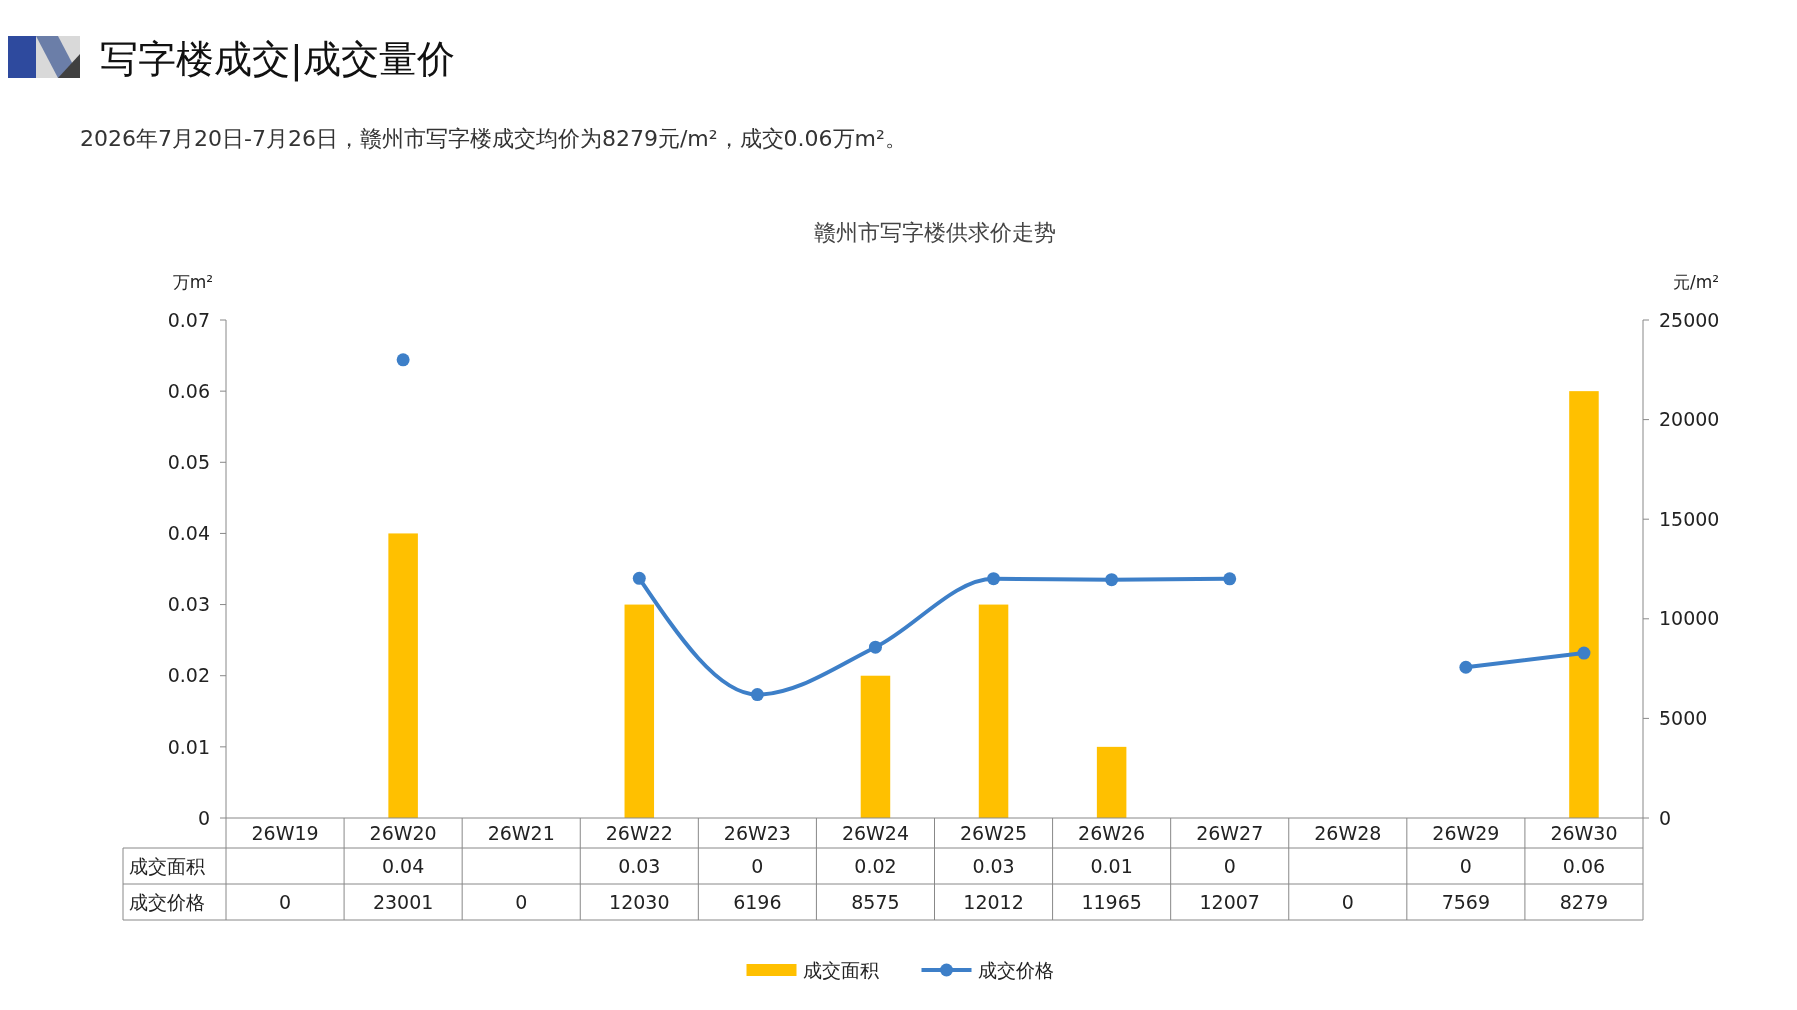  I want to click on x-tick-label: 26W24, so click(875, 832).